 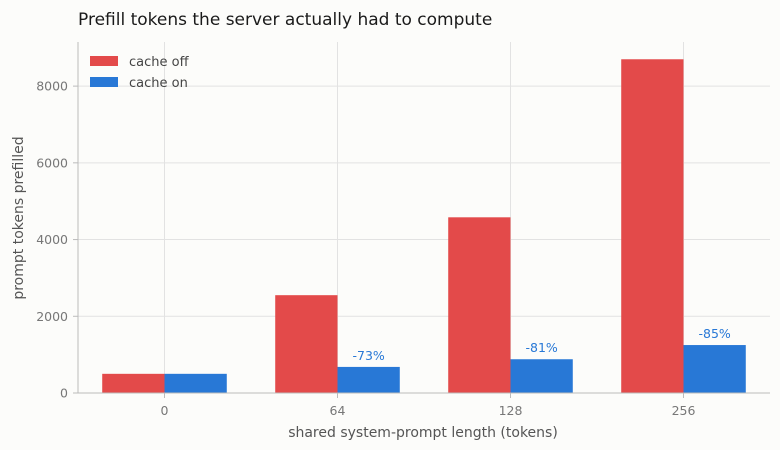 What do you see at coordinates (714, 333) in the screenshot?
I see `reduction-label: -85%` at bounding box center [714, 333].